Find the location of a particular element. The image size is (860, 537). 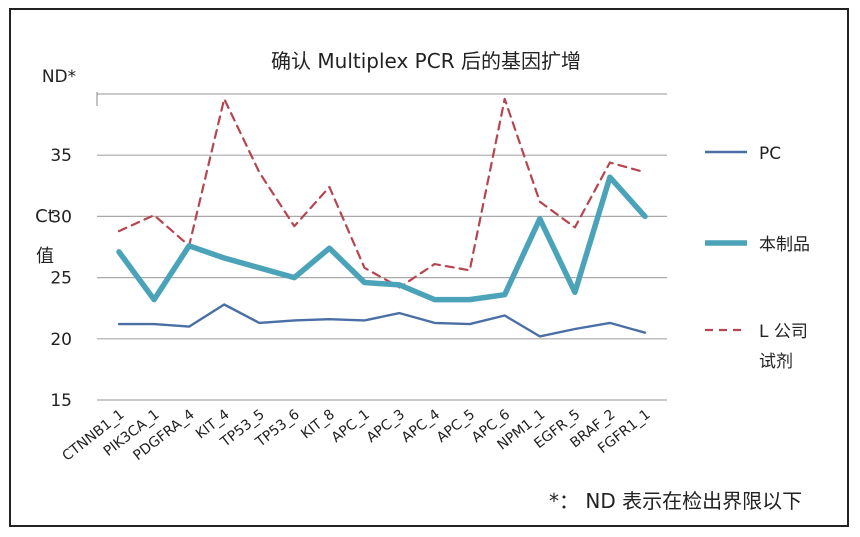

y-axis-label-1: Ct is located at coordinates (45, 216).